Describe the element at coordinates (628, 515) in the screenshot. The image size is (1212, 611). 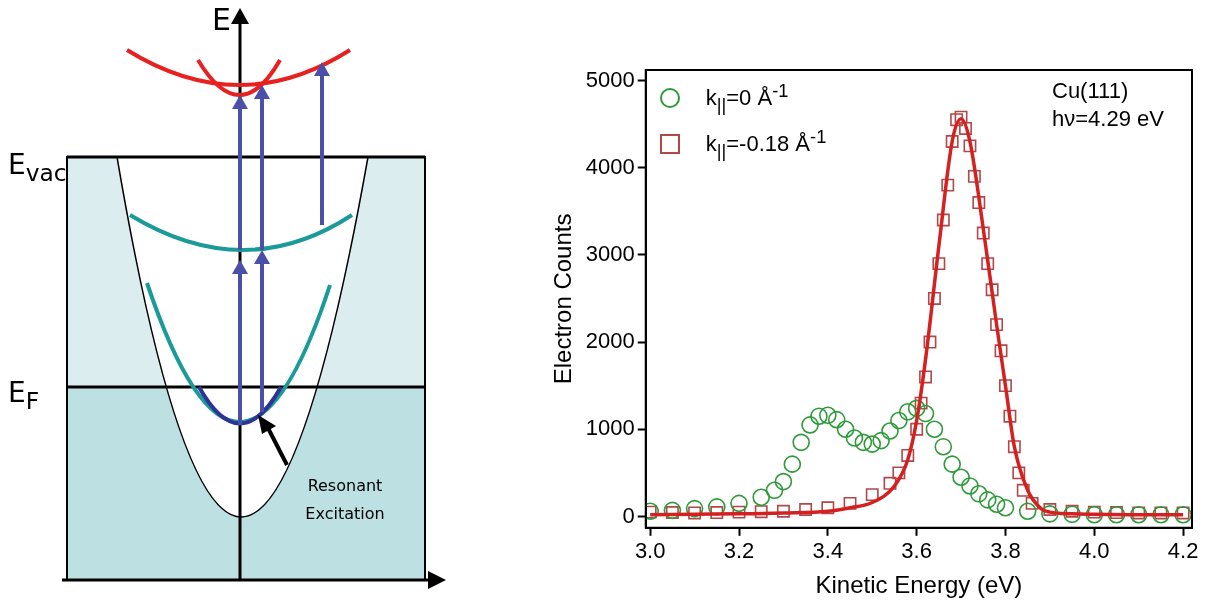
I see `y-tick-label: 0` at that location.